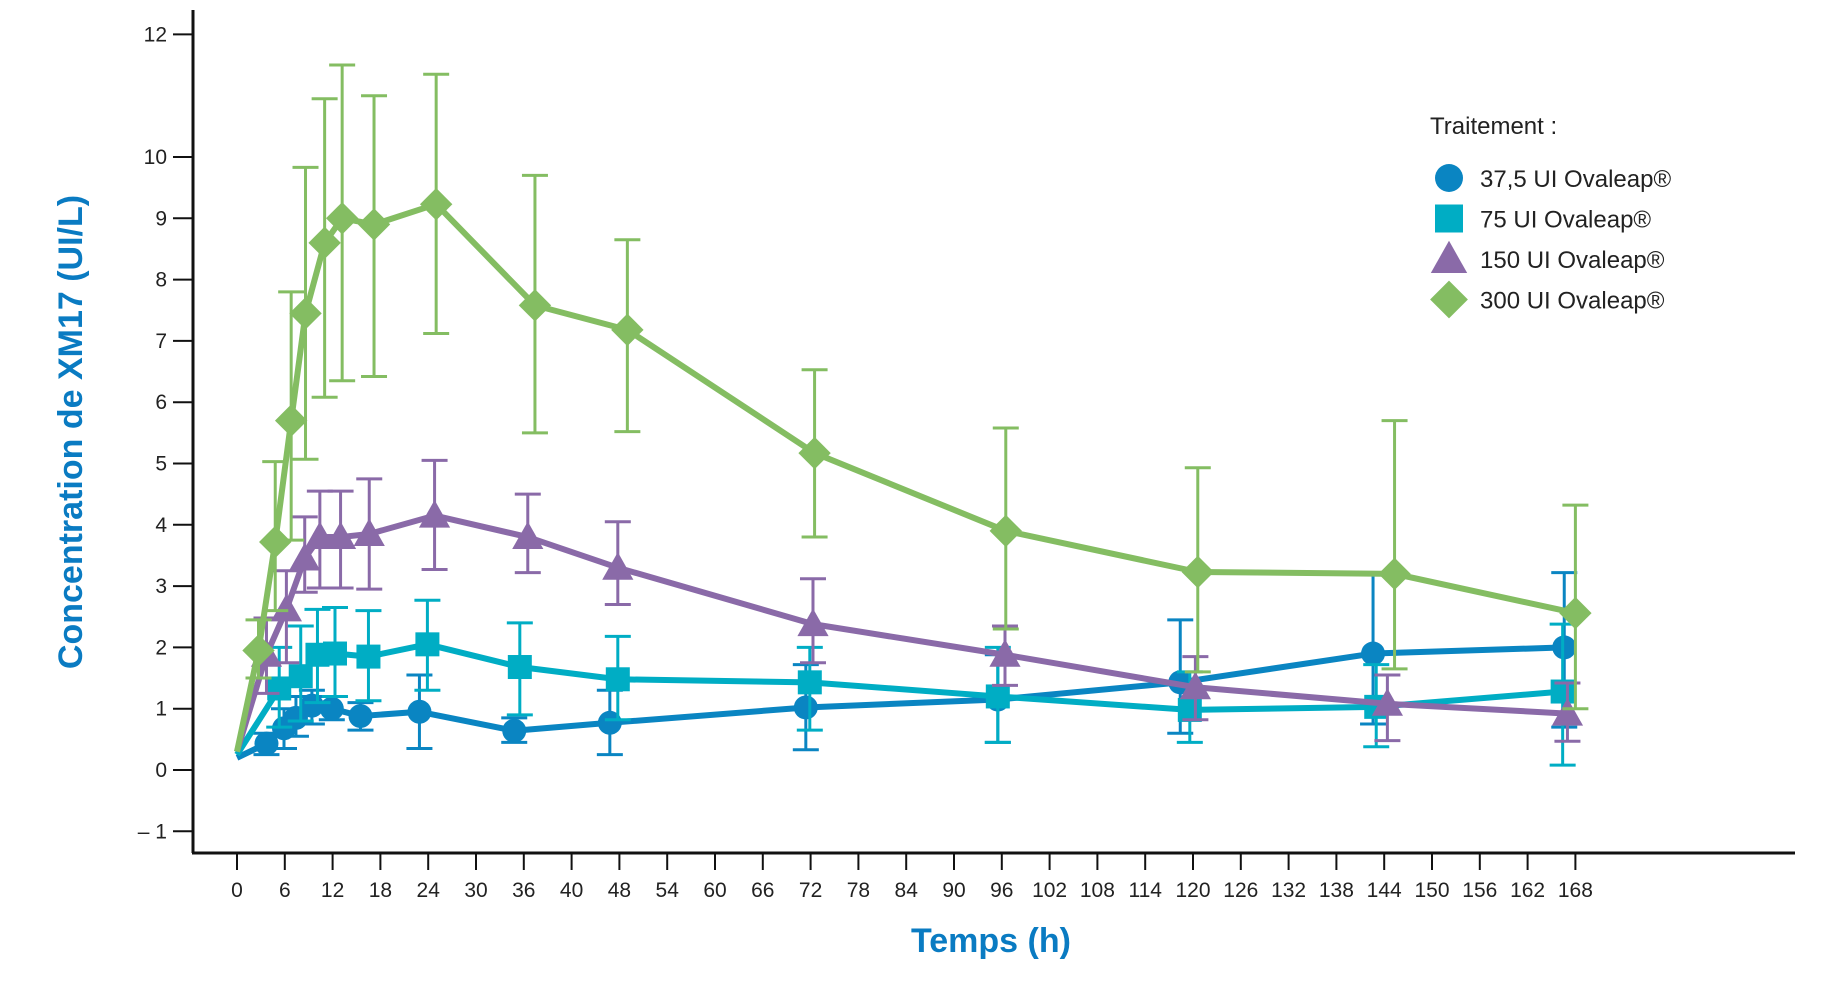 Image resolution: width=1833 pixels, height=999 pixels. What do you see at coordinates (668, 890) in the screenshot?
I see `x-tick-label: 54` at bounding box center [668, 890].